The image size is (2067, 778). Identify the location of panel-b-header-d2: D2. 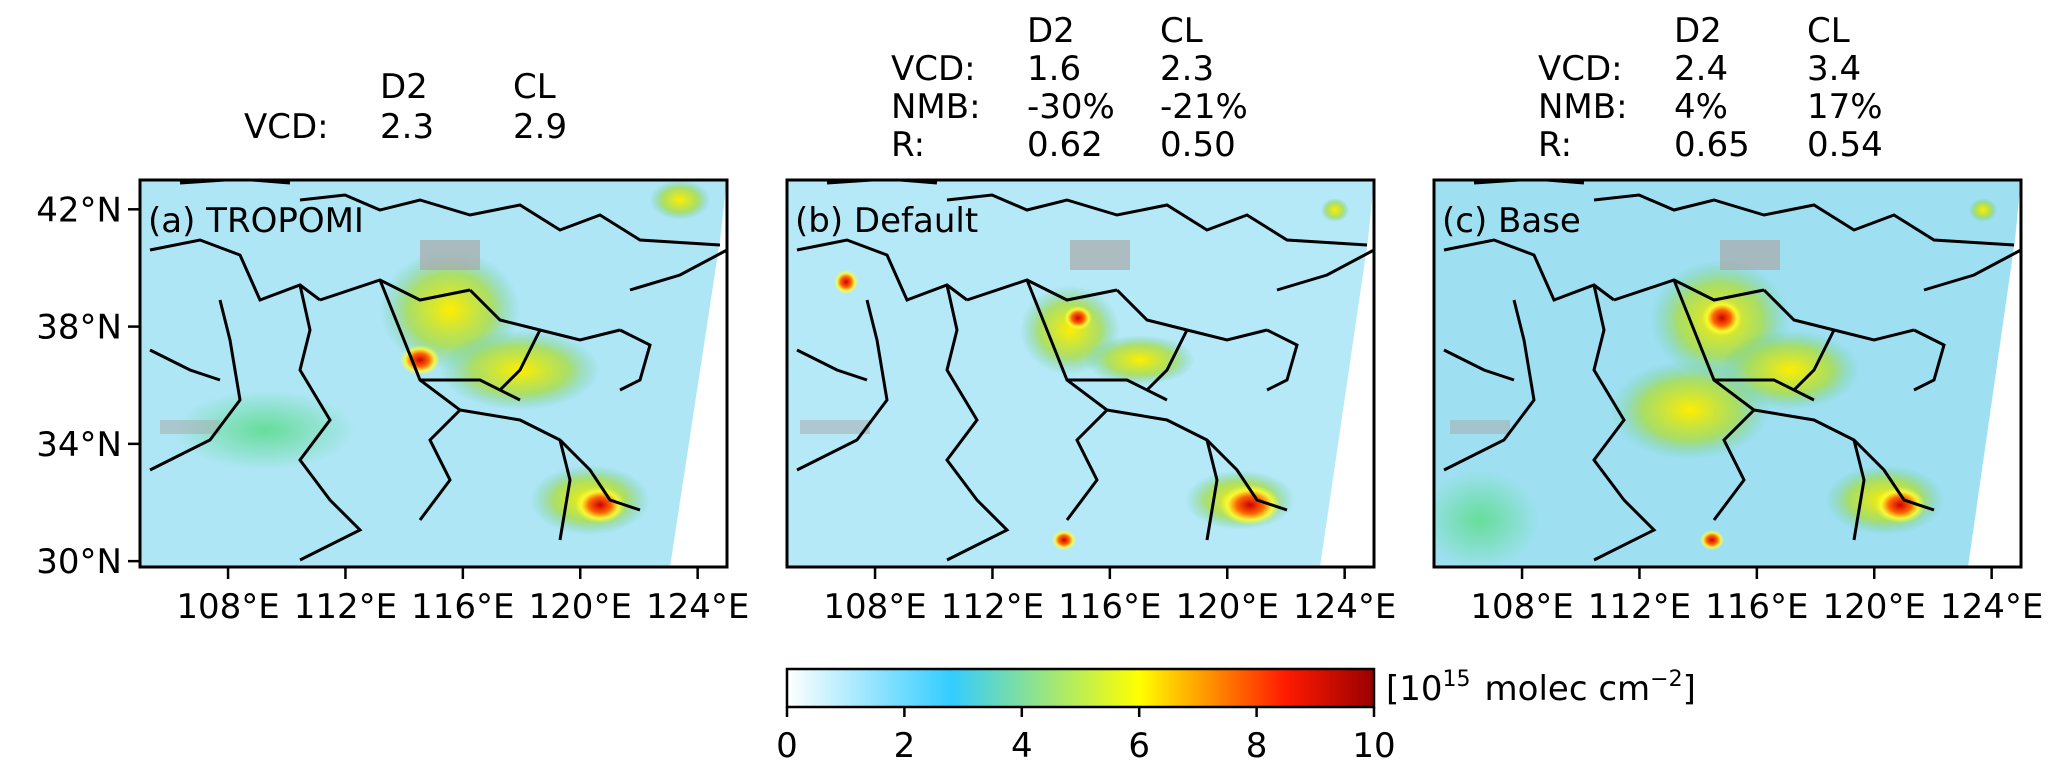
(1051, 31).